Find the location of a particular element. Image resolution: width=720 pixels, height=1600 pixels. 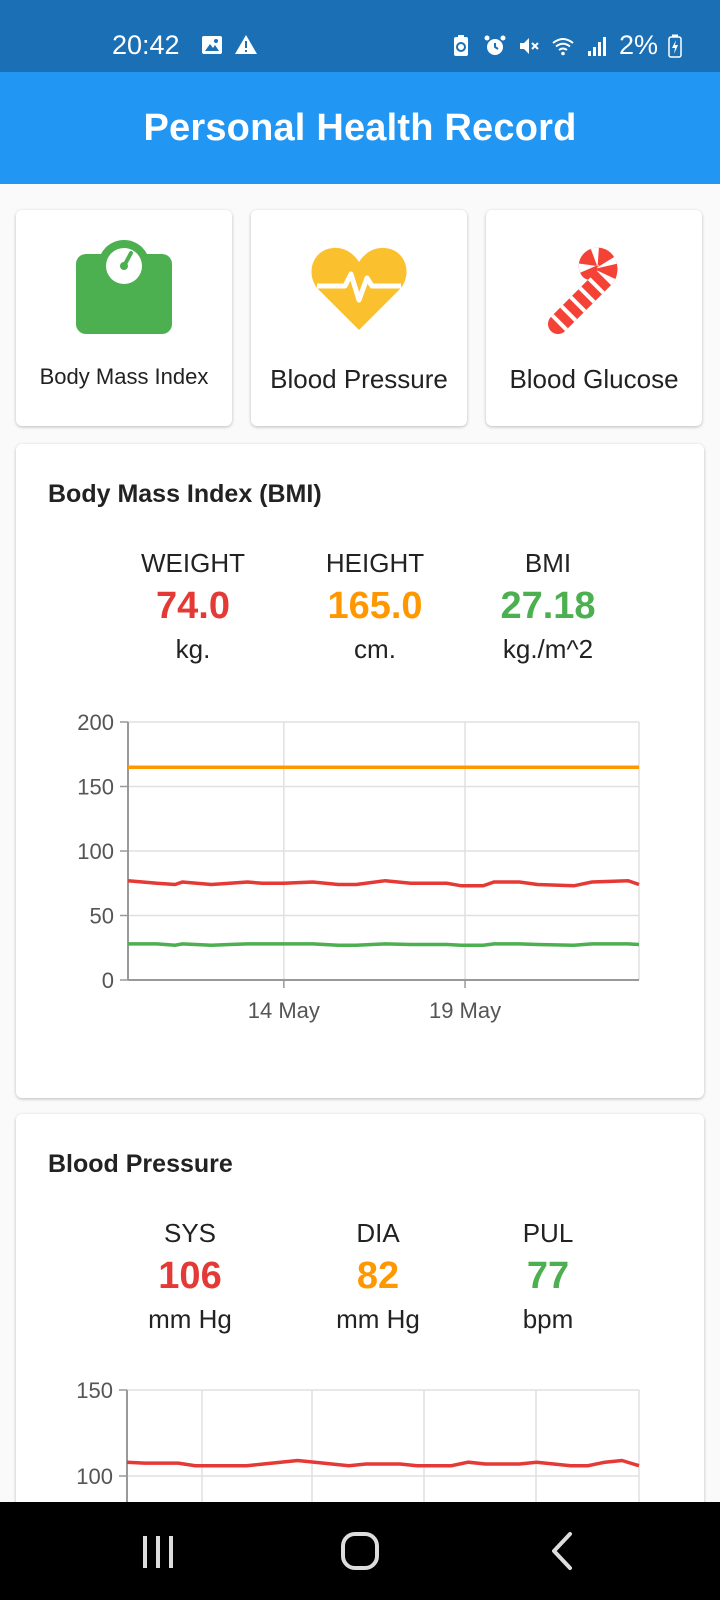

status-notification-icons is located at coordinates (229, 45).